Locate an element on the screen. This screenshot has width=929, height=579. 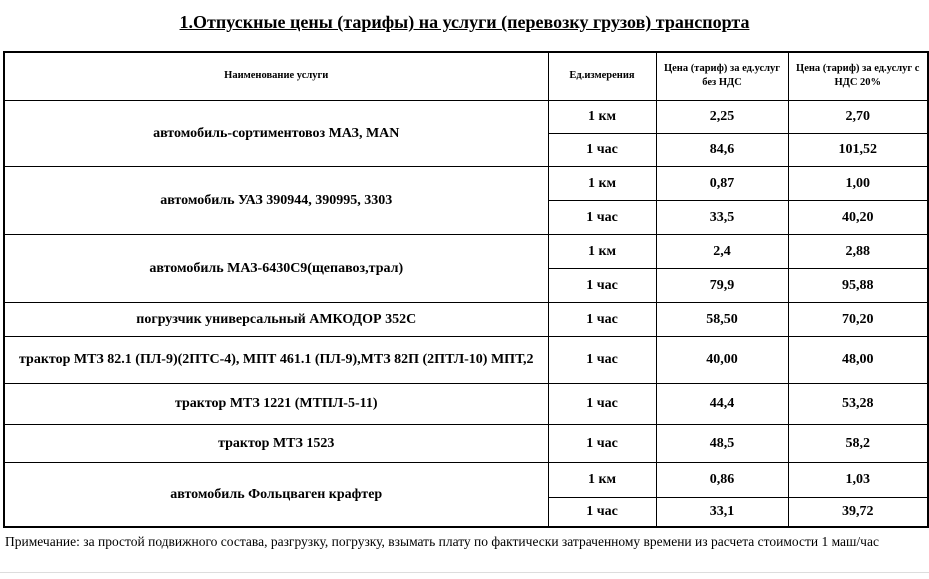
header-price-vat: Цена (тариф) за ед.услуг с НДС 20% is located at coordinates (858, 76).